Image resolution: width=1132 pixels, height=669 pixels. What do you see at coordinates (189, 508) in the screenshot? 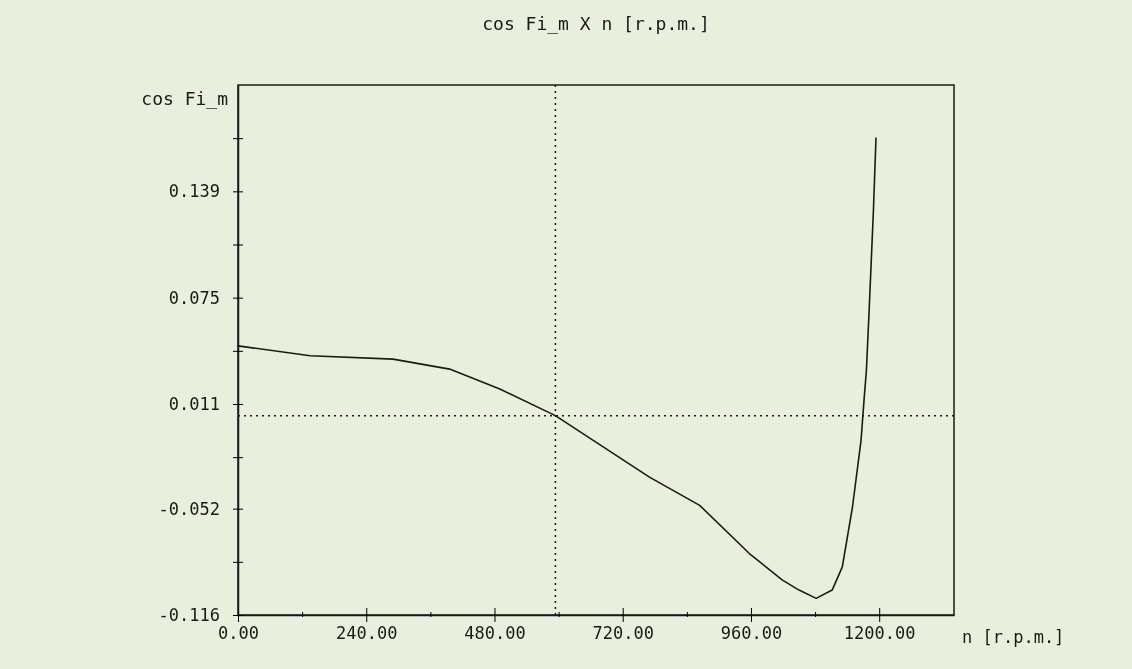
I see `y-tick-label: -0.052` at bounding box center [189, 508].